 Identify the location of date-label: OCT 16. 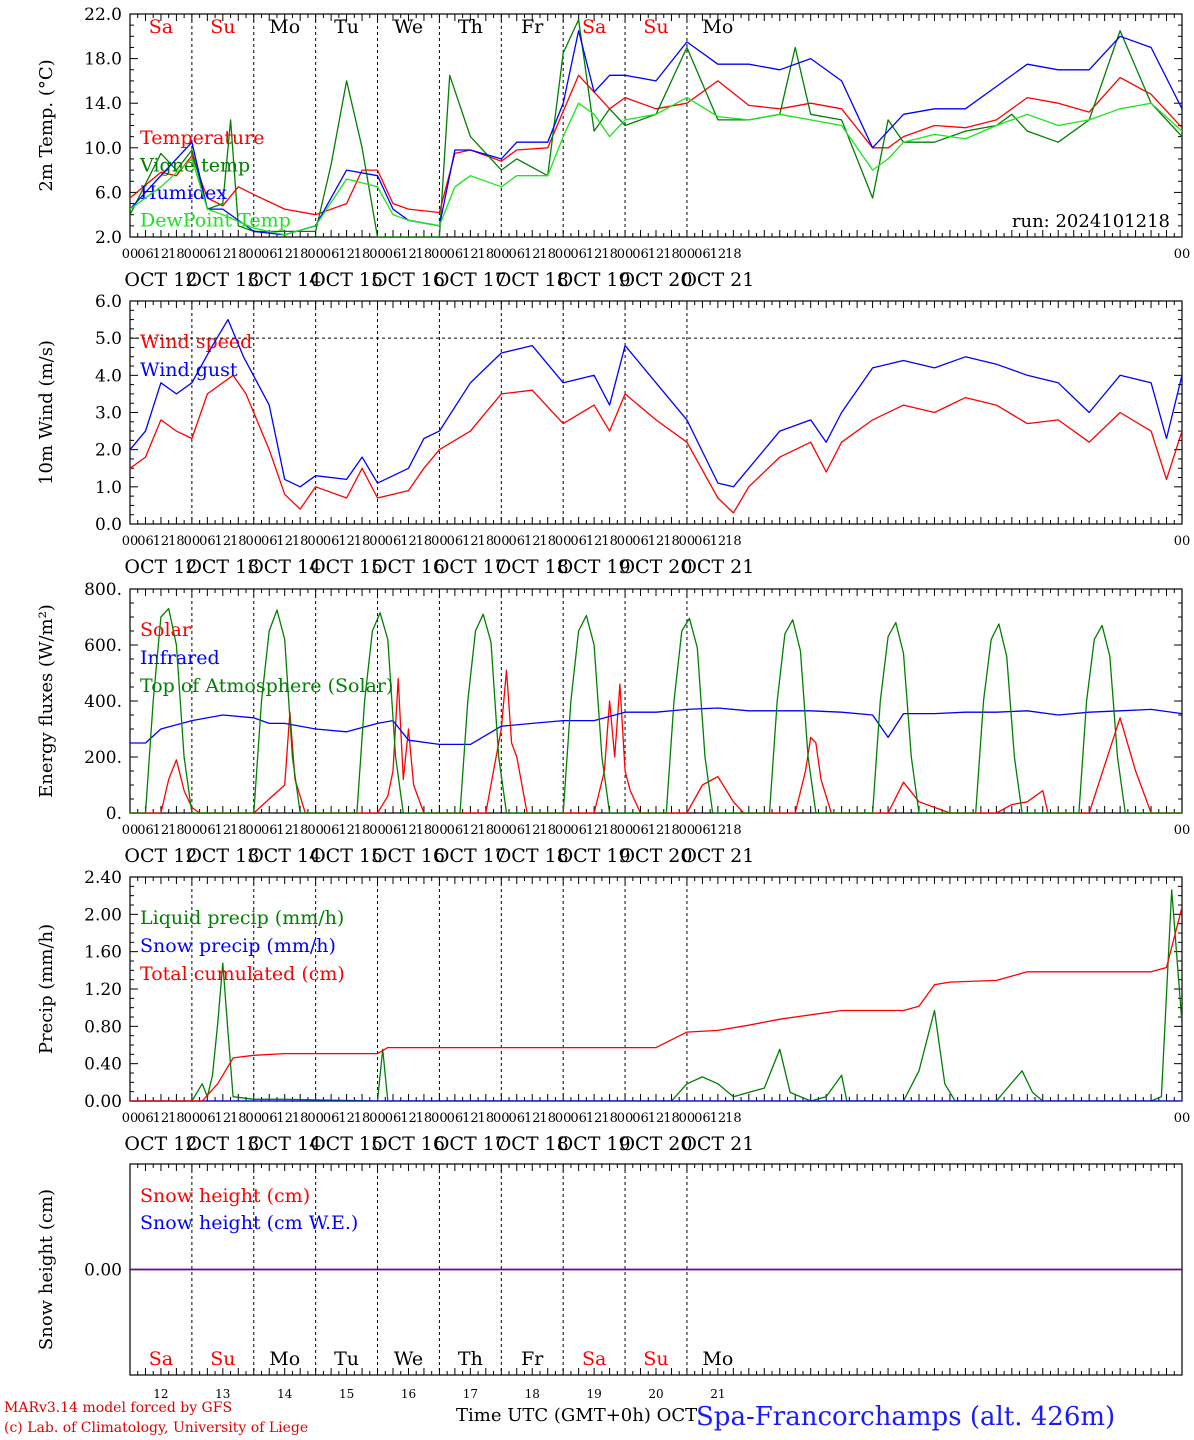
(408, 856).